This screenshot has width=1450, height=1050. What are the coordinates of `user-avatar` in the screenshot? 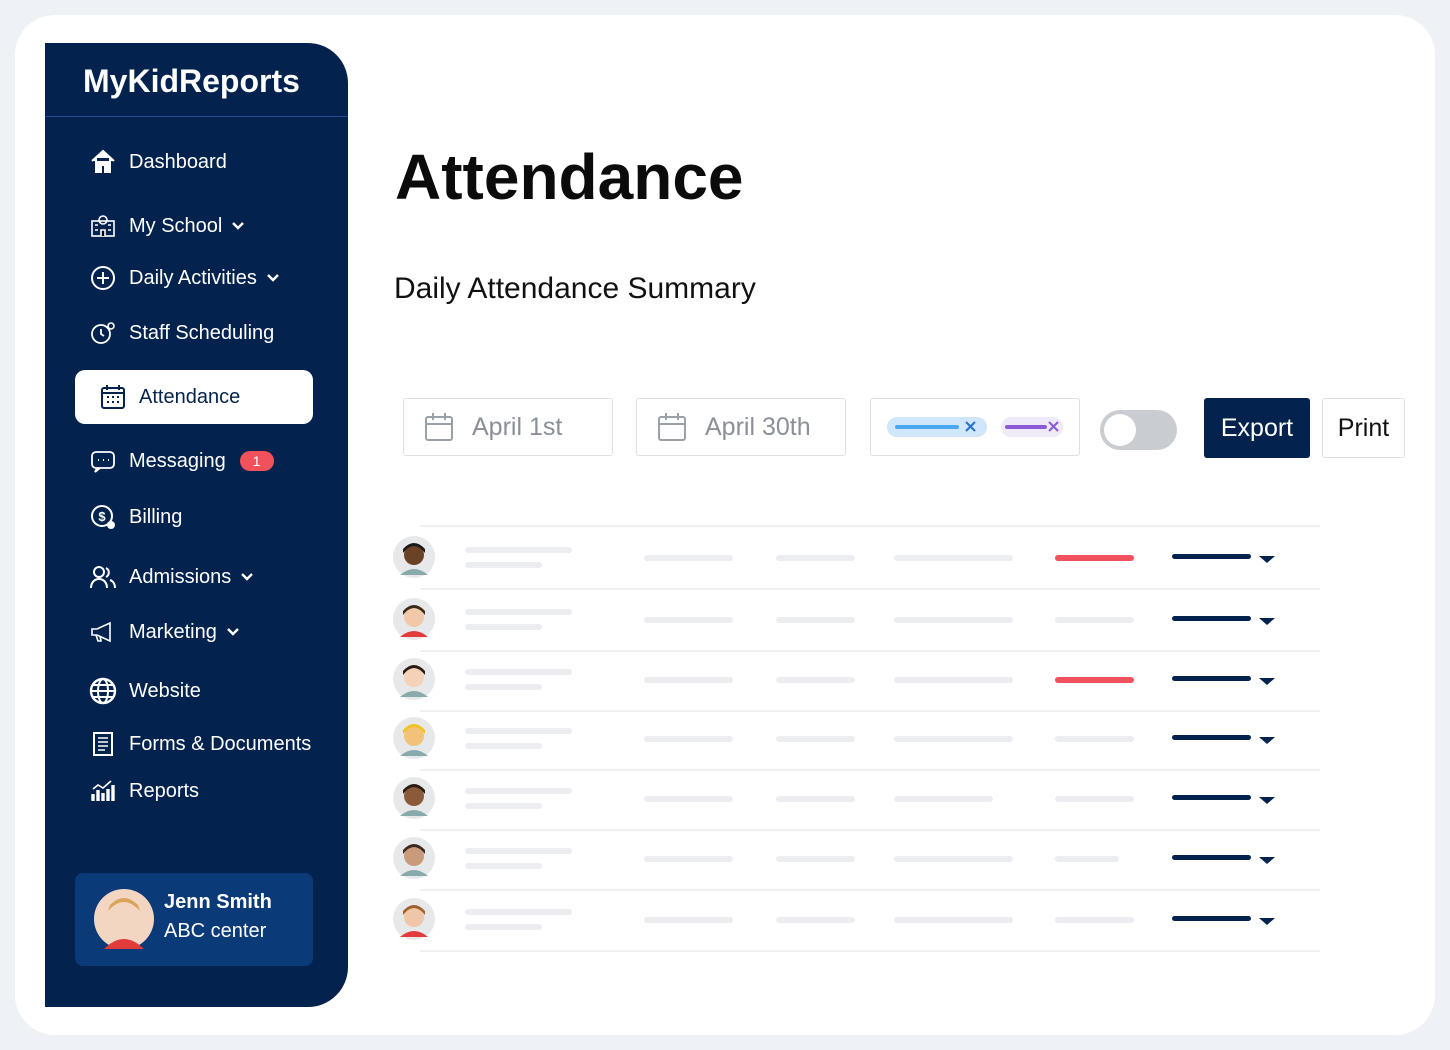 It's located at (124, 919).